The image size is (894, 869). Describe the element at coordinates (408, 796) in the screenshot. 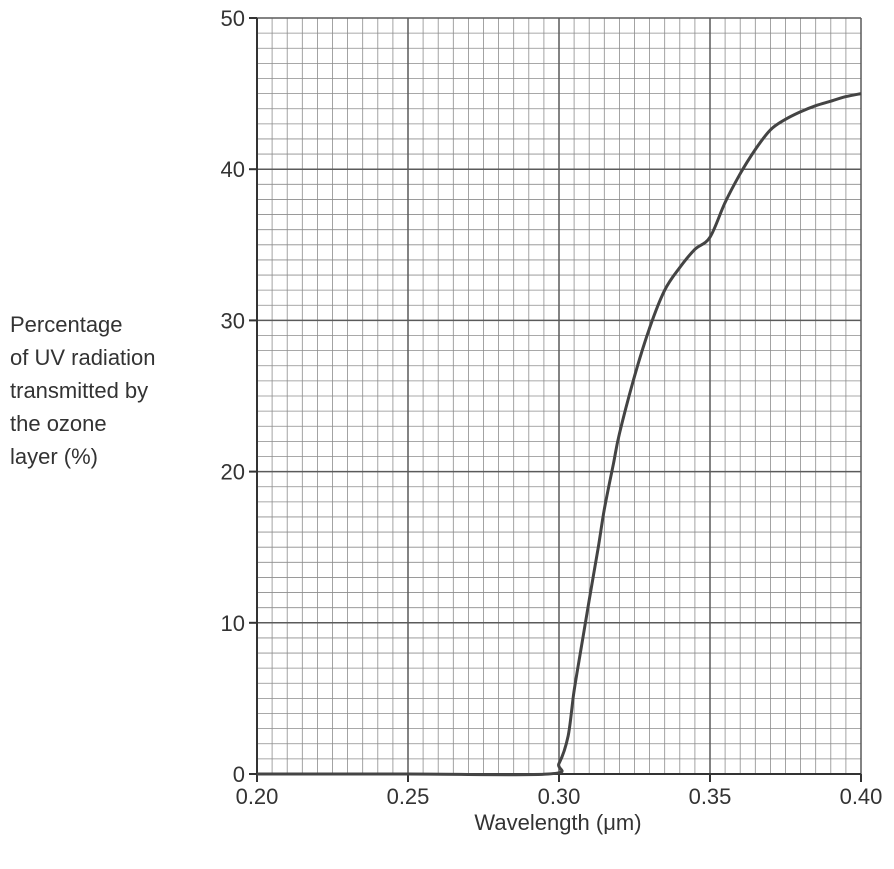

I see `x-tick-label: 0.25` at that location.